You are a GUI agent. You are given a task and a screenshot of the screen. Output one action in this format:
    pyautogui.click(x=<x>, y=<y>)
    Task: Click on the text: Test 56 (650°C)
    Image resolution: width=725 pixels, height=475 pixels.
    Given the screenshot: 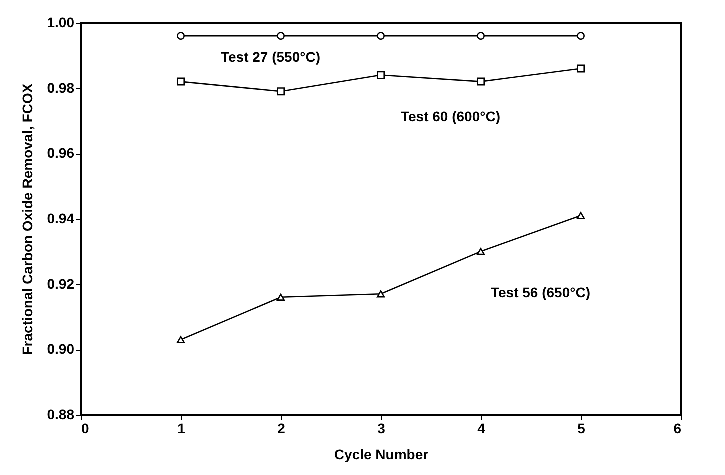 What is the action you would take?
    pyautogui.click(x=540, y=292)
    